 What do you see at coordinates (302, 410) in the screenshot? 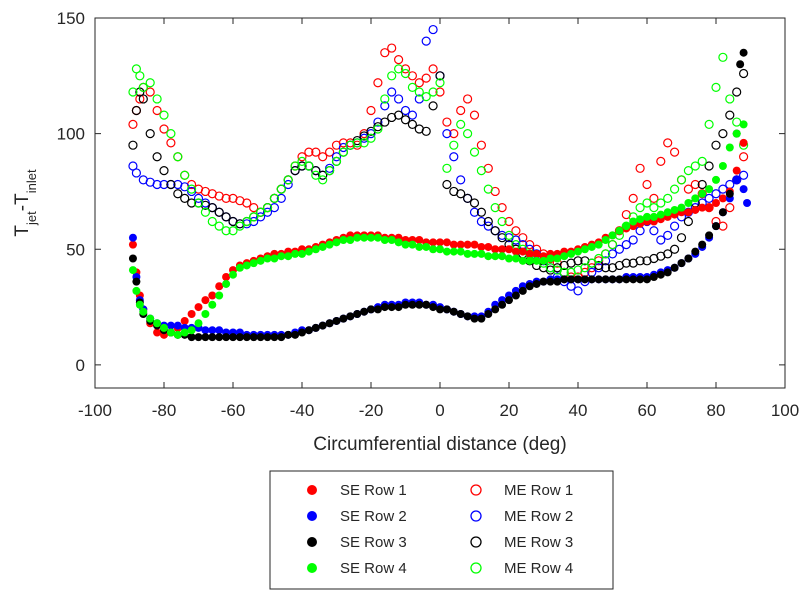
I see `x-tick-label: -40` at bounding box center [302, 410].